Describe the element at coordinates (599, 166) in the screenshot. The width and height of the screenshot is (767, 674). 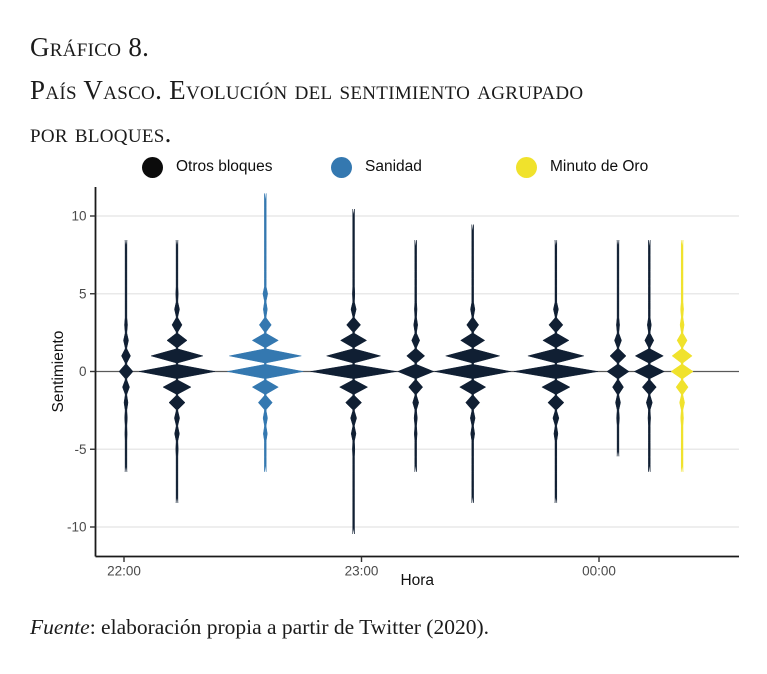
I see `legend-label: Minuto de Oro` at that location.